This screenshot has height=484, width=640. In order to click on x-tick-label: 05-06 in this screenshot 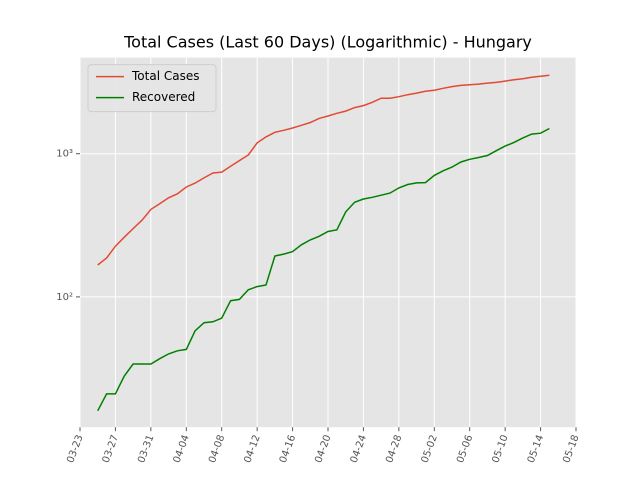, I will do `click(465, 448)`.